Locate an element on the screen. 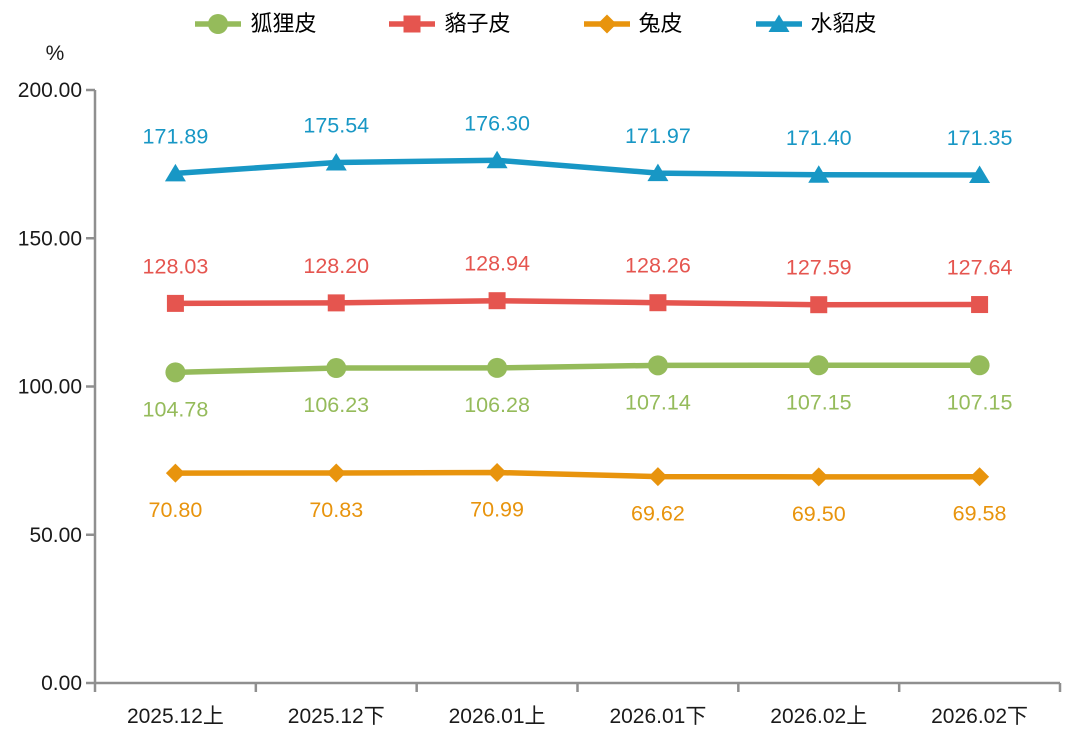 This screenshot has width=1071, height=743. data-label: 69.58 is located at coordinates (980, 514).